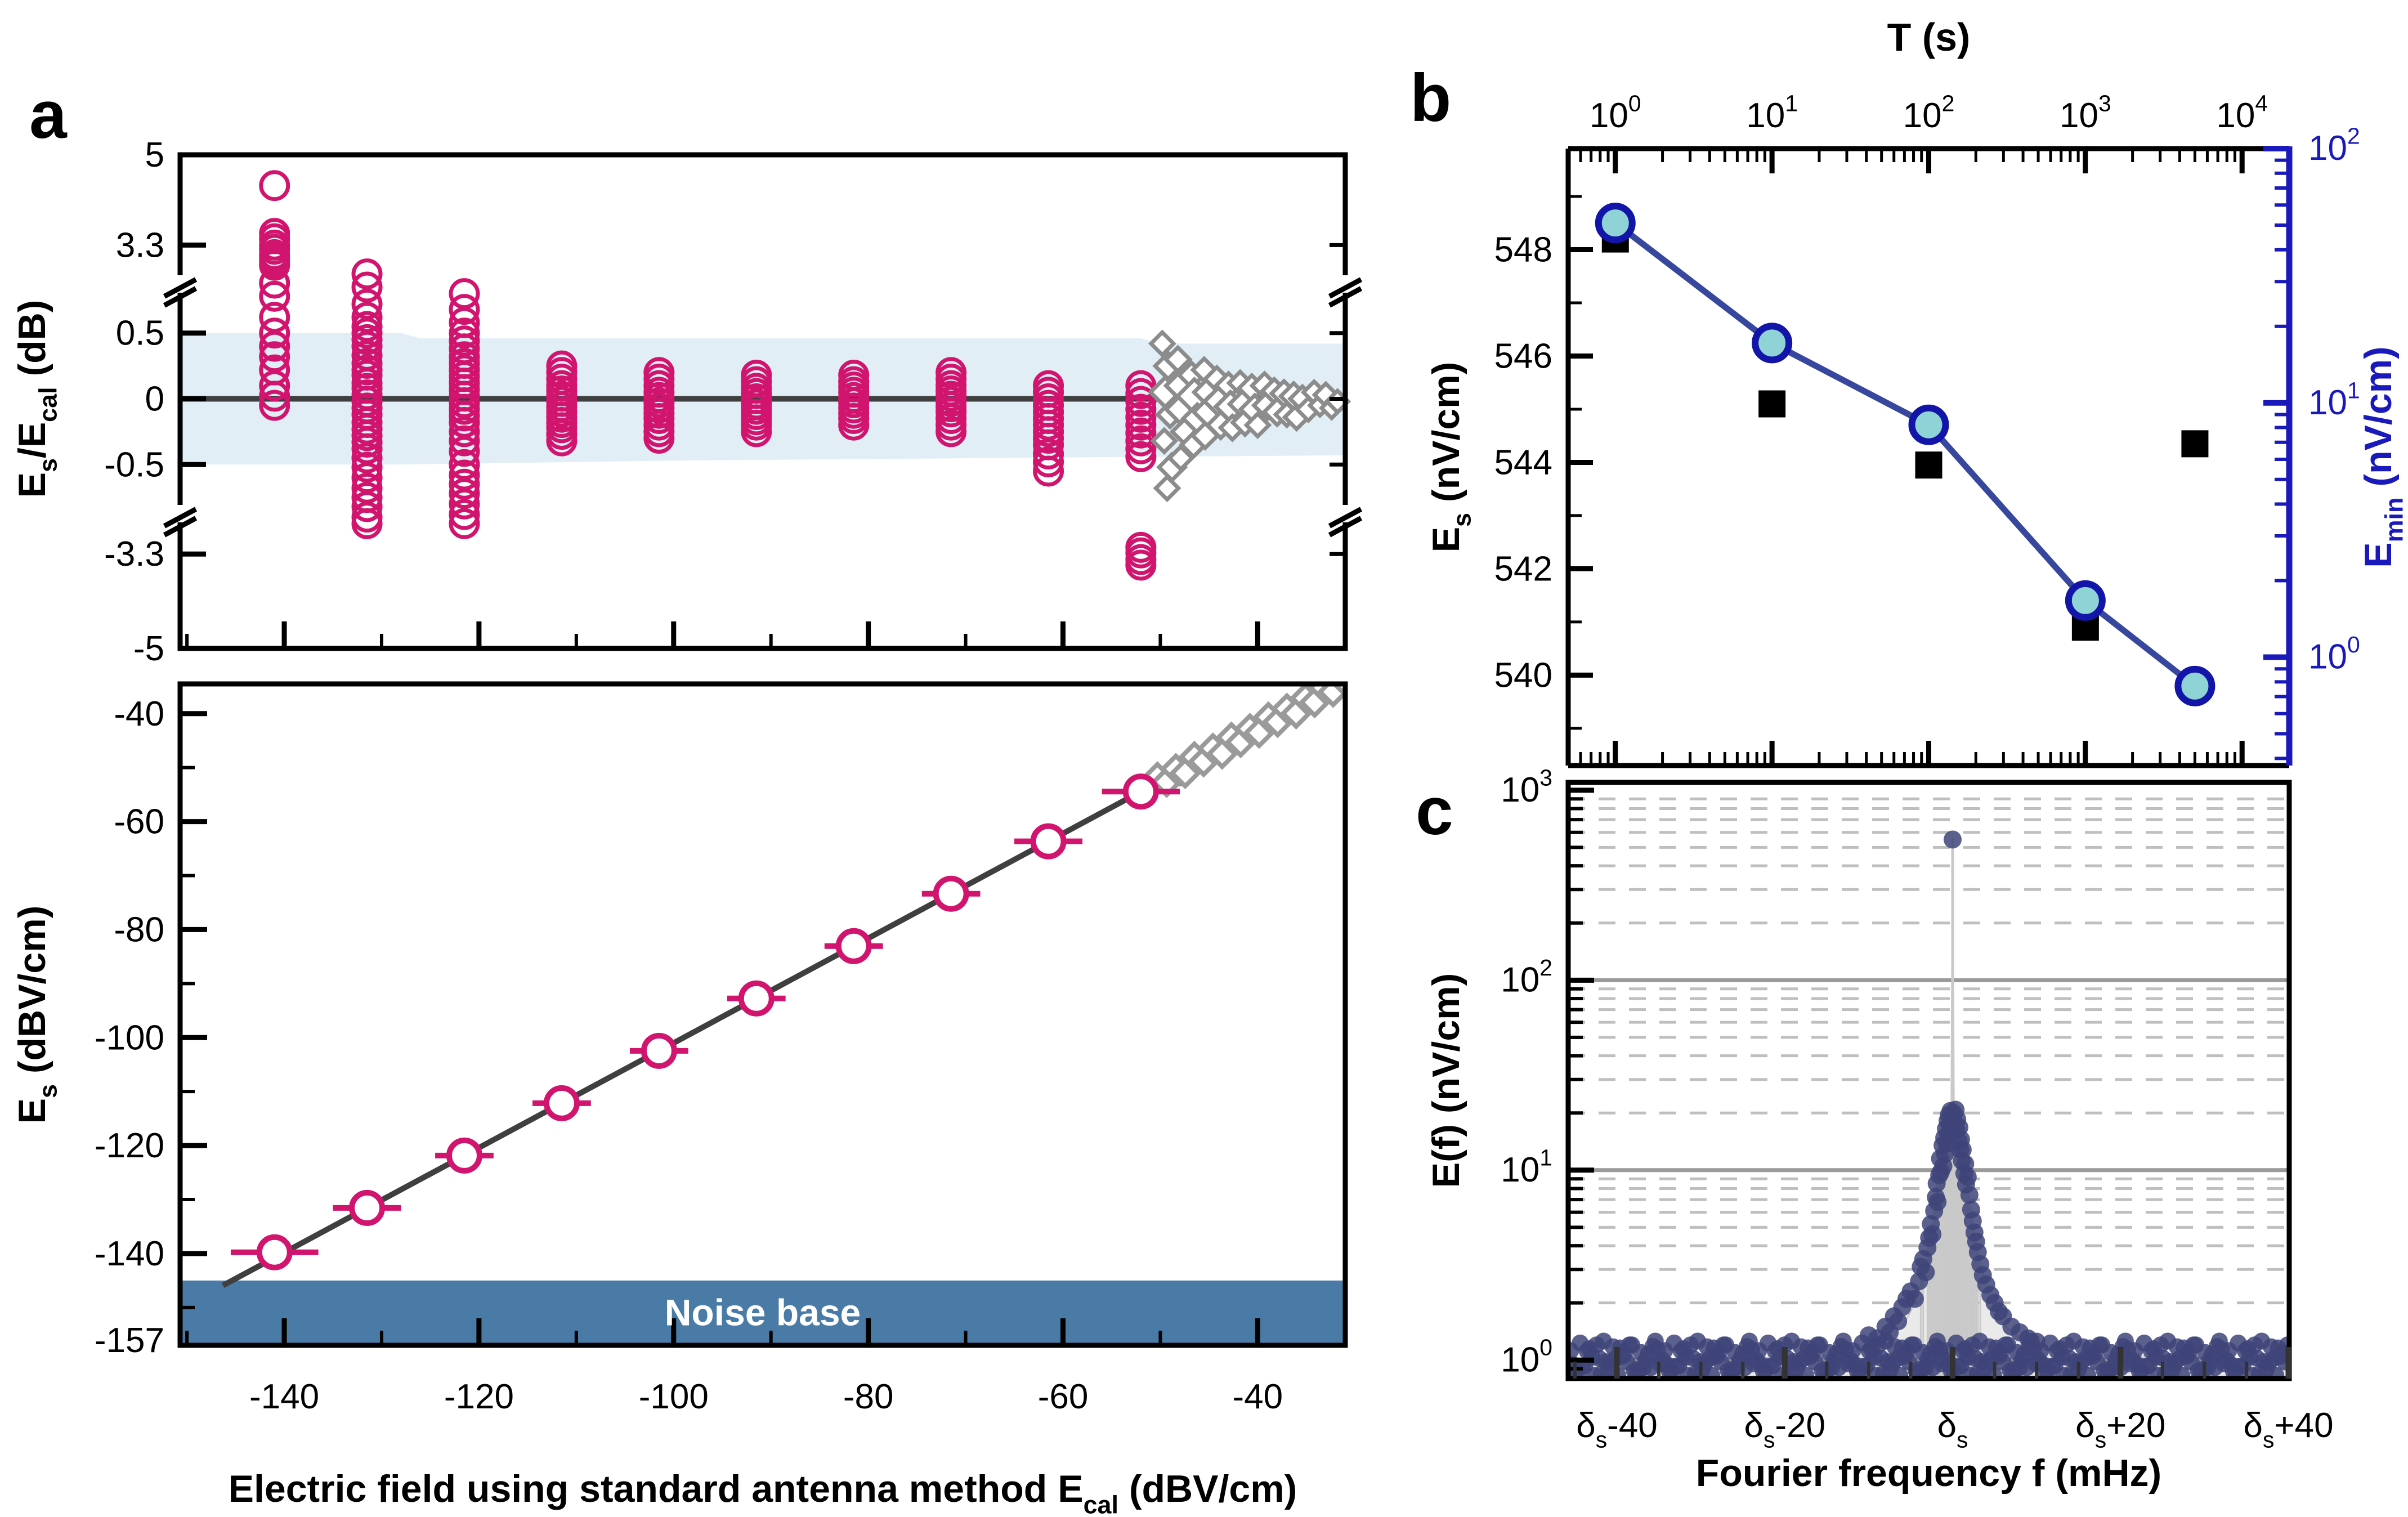 The height and width of the screenshot is (1517, 2408). I want to click on antenna-diamond-series, so click(1238, 741).